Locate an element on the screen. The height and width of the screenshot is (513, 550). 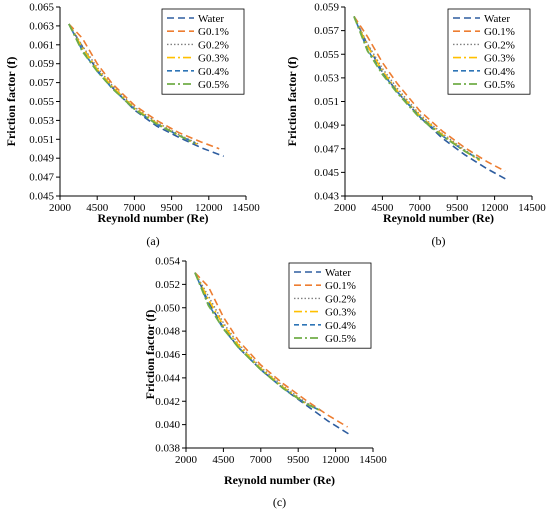
y-tick-label: 0.065 is located at coordinates (41, 8).